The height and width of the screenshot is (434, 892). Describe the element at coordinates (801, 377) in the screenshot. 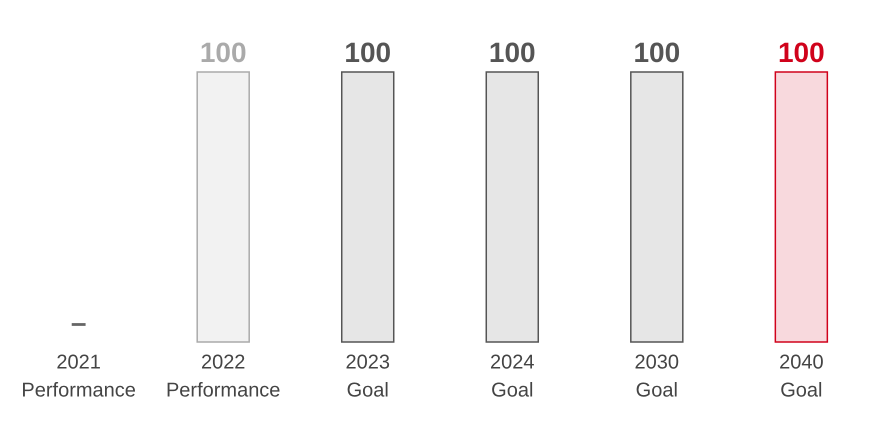

I see `x-tick-label: 2040 Goal` at that location.